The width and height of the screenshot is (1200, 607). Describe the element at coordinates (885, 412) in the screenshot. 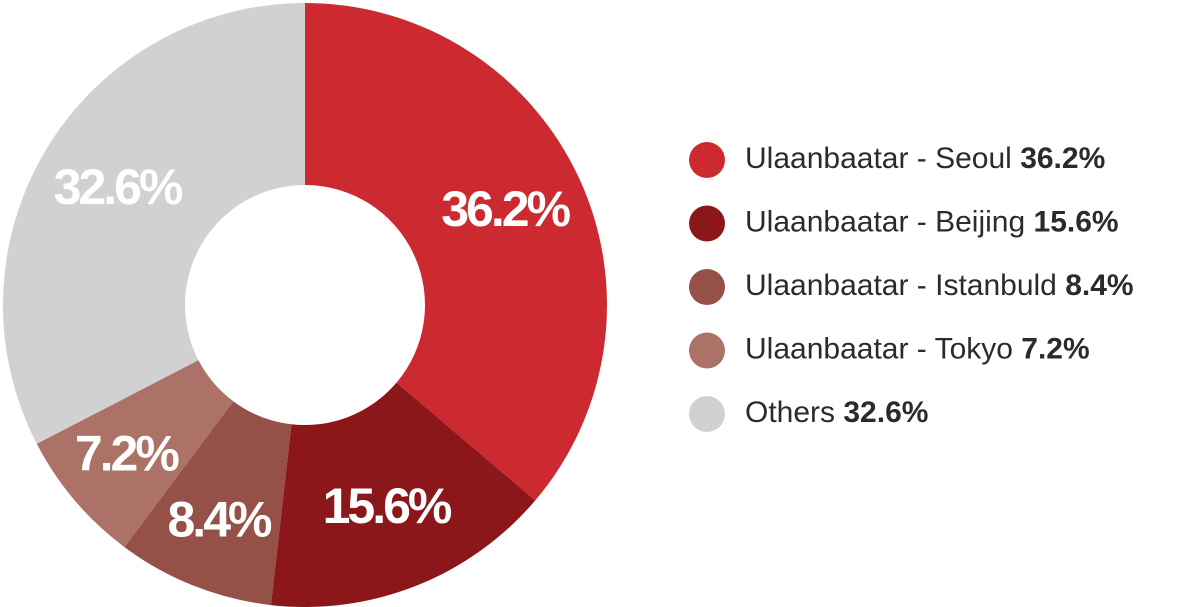

I see `legend-value: 32.6%` at that location.